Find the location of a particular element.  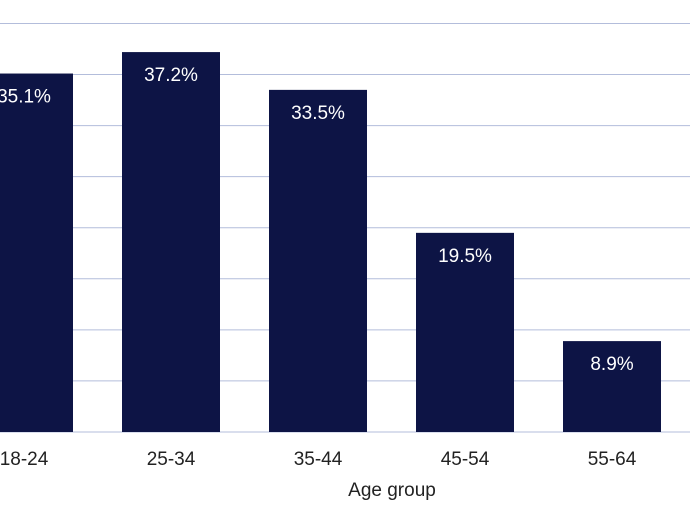

value-label: 35.1% is located at coordinates (25, 97).